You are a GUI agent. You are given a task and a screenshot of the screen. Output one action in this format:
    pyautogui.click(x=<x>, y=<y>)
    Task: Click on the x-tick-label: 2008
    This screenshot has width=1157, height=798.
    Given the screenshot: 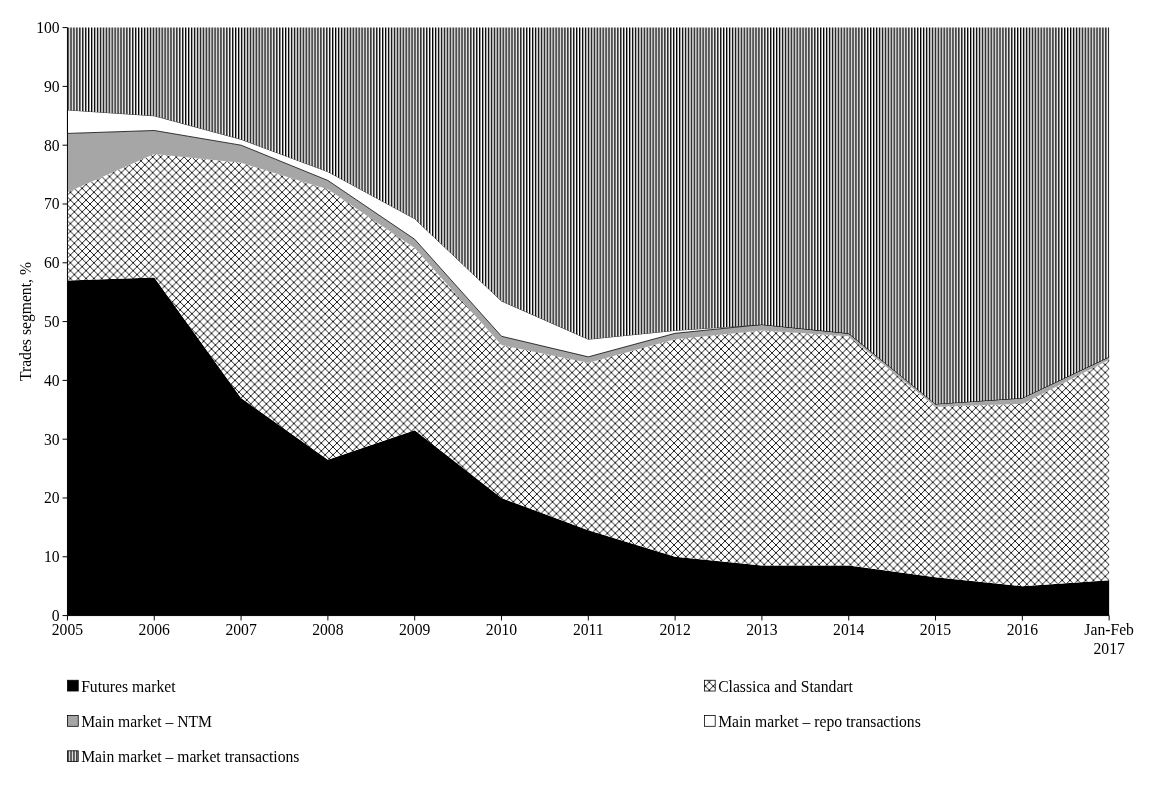 What is the action you would take?
    pyautogui.click(x=328, y=630)
    